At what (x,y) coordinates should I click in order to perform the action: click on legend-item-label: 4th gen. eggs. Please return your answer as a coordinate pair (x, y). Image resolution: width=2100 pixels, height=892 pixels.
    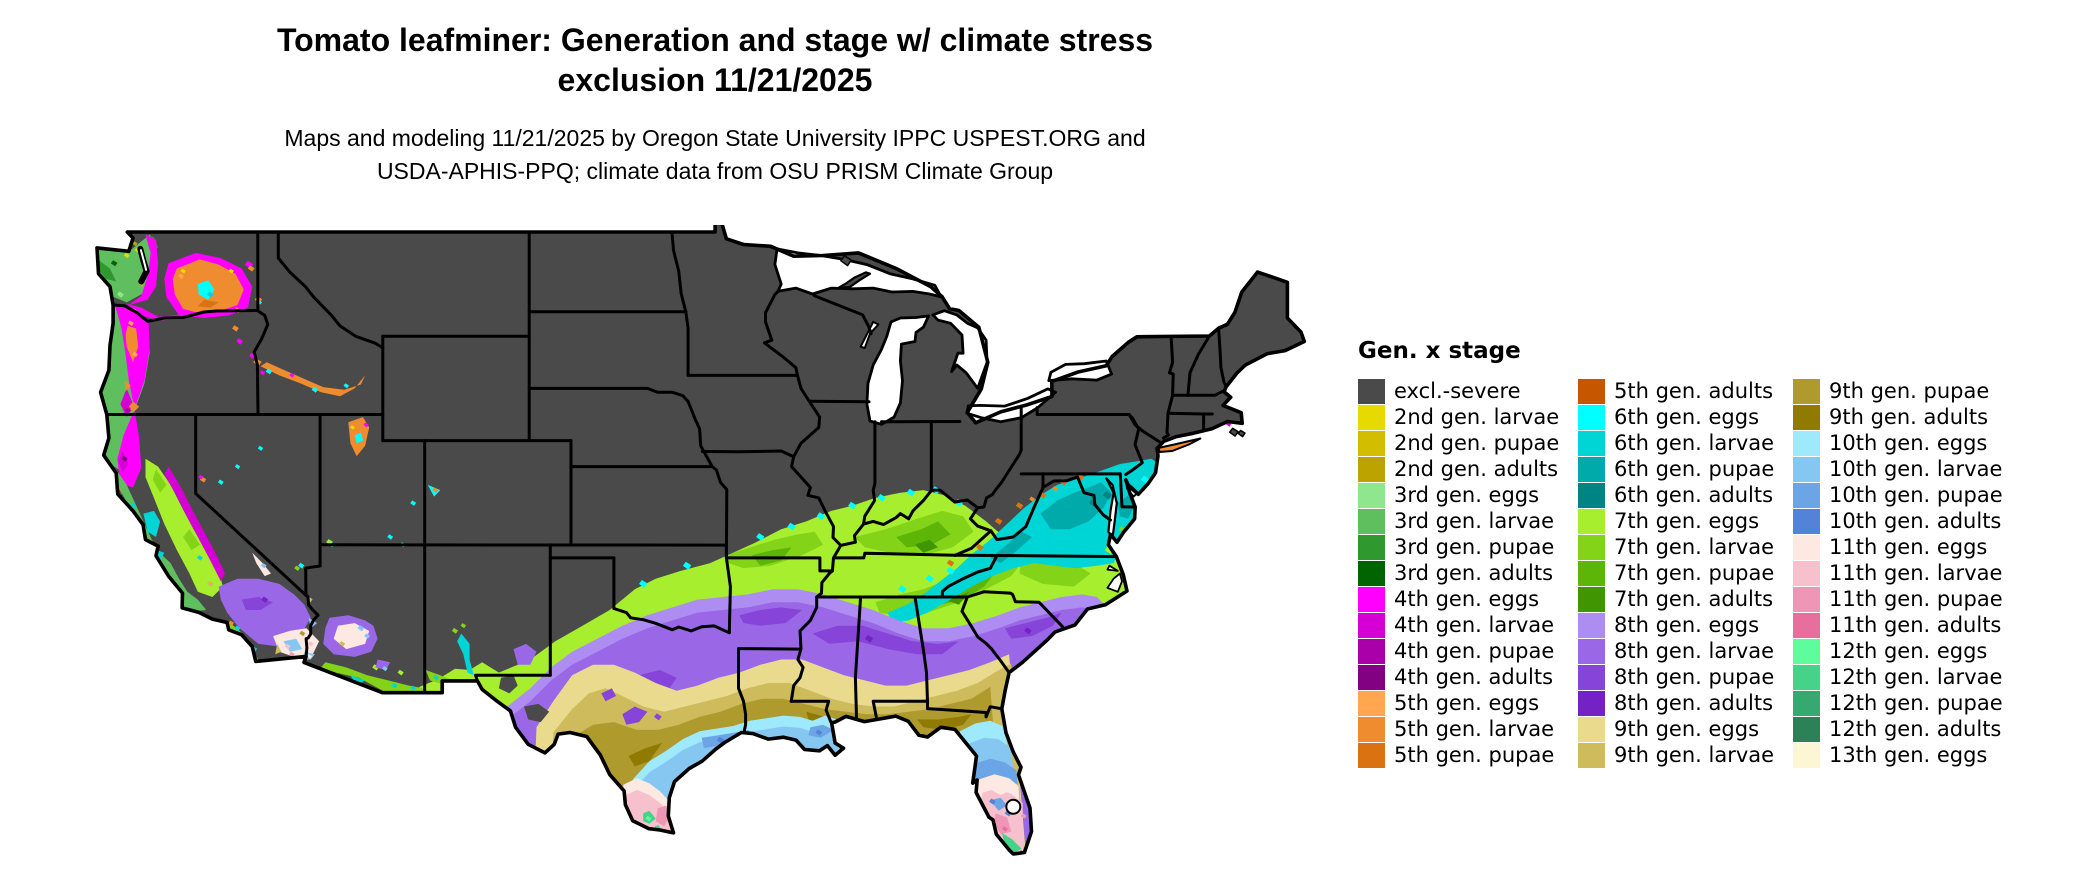
    Looking at the image, I should click on (1467, 599).